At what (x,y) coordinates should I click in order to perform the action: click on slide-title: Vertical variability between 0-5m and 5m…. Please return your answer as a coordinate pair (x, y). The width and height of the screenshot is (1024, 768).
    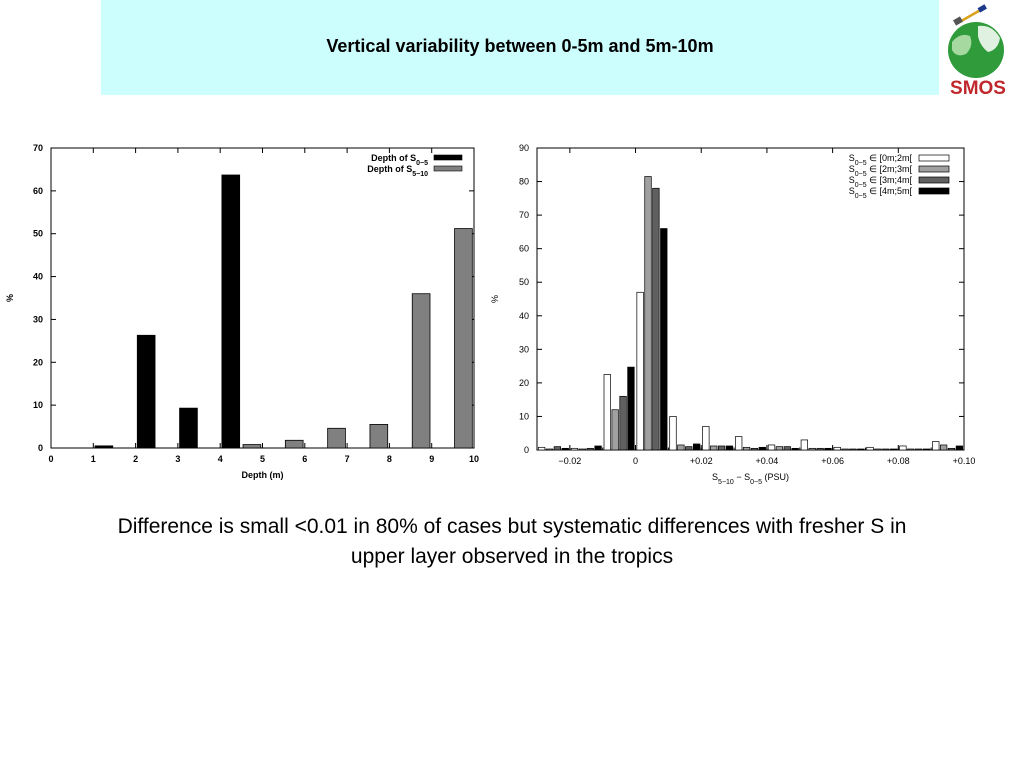
    Looking at the image, I should click on (520, 46).